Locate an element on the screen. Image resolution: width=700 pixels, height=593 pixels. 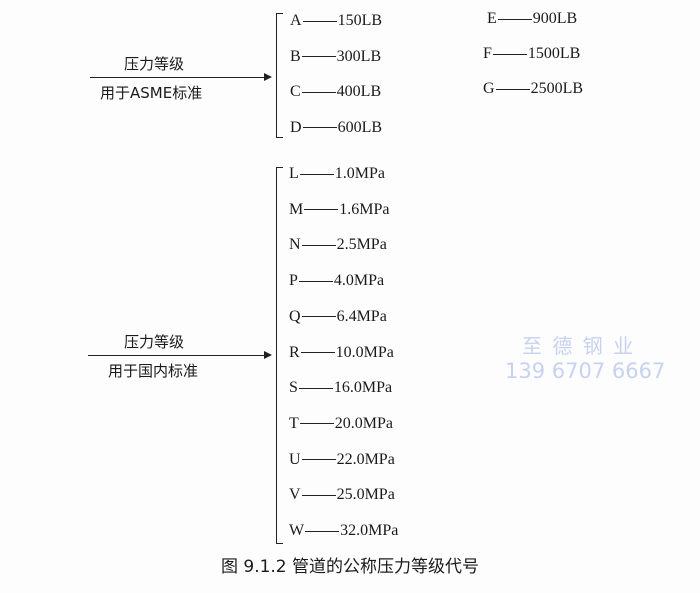
class-value: 16.0MPa is located at coordinates (363, 388).